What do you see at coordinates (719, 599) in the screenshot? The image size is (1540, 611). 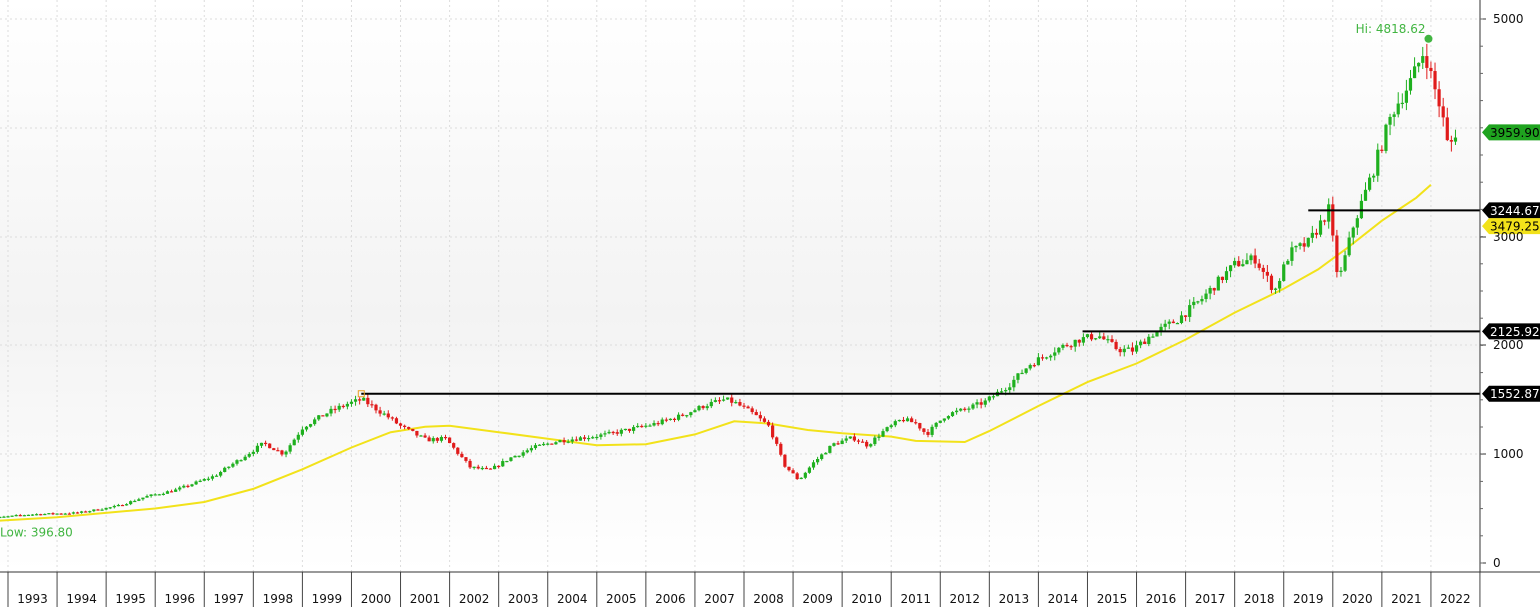 I see `x-tick-label: 2007` at bounding box center [719, 599].